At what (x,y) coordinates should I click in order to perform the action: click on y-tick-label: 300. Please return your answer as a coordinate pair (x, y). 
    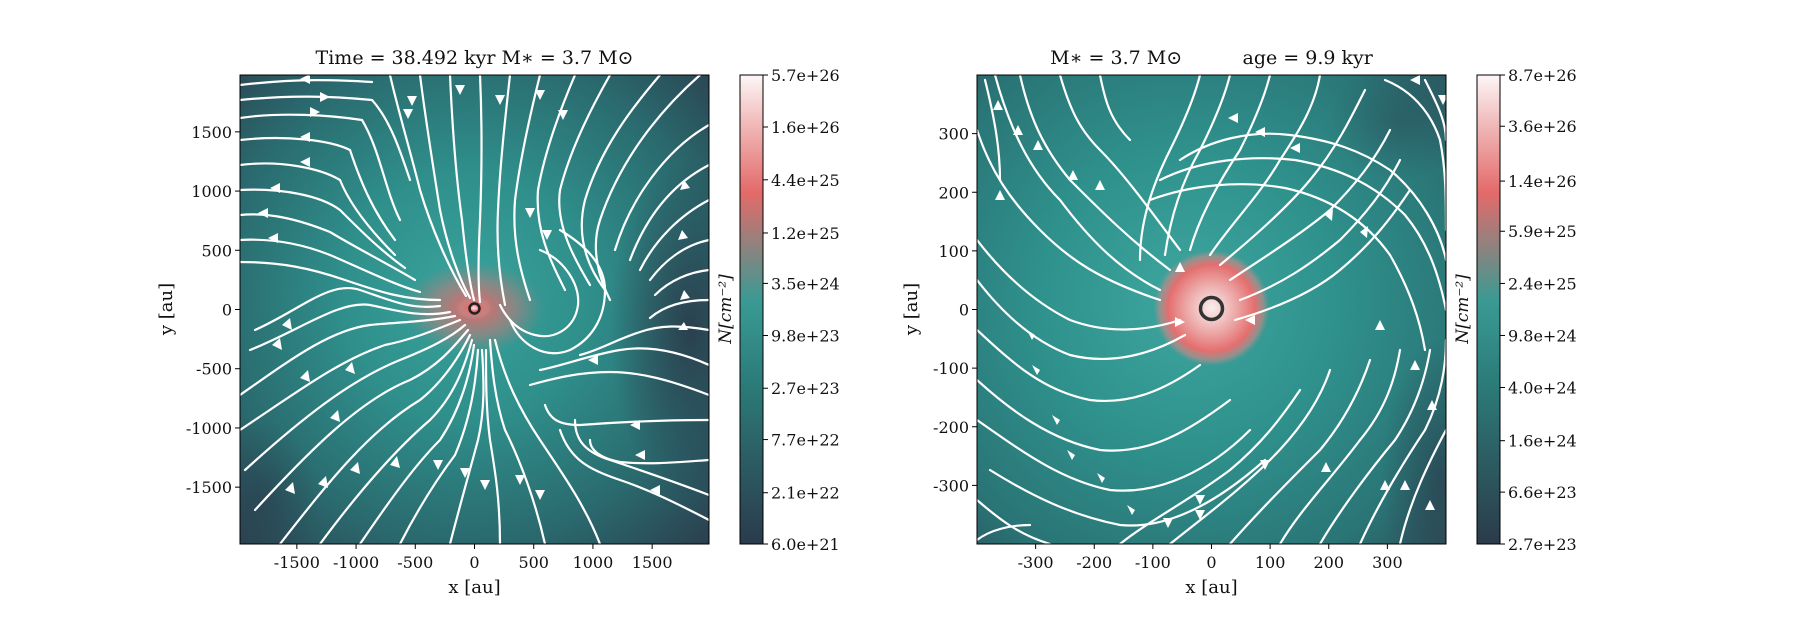
    Looking at the image, I should click on (953, 134).